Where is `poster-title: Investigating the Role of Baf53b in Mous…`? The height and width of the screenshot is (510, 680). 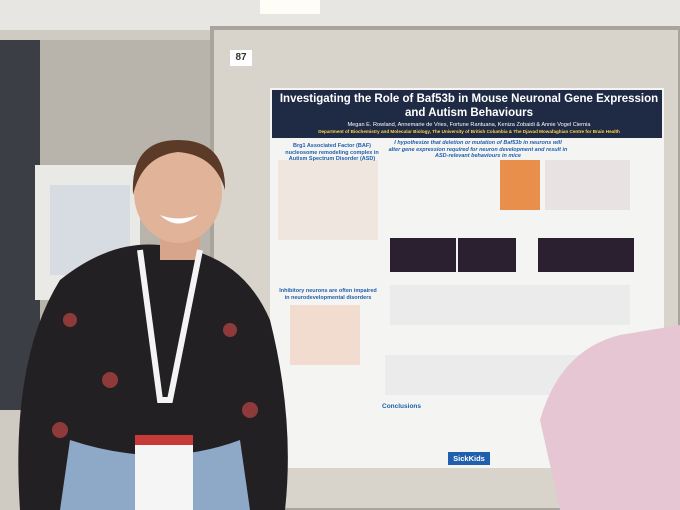 poster-title: Investigating the Role of Baf53b in Mous… is located at coordinates (469, 106).